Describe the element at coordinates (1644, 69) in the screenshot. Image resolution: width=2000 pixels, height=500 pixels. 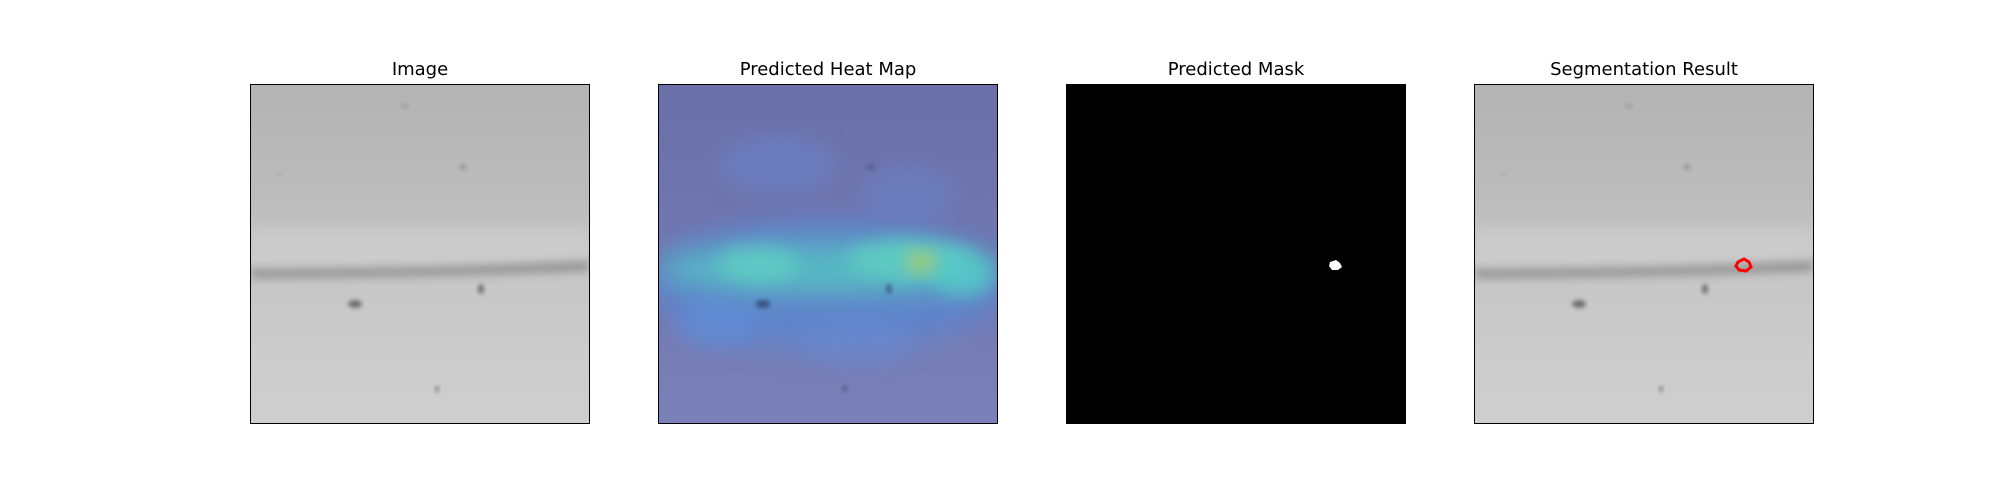
I see `panel-title-segmentation: Segmentation Result` at that location.